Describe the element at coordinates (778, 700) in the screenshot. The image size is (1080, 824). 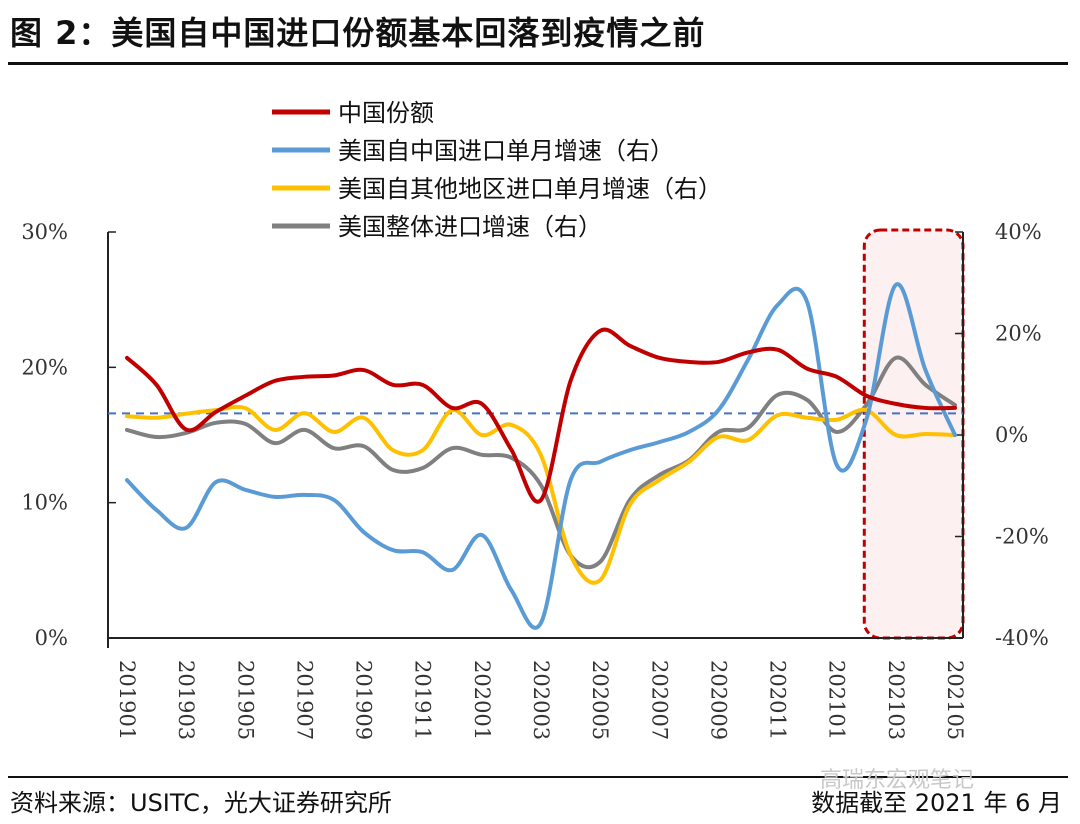
I see `x-tick-label: 202011` at that location.